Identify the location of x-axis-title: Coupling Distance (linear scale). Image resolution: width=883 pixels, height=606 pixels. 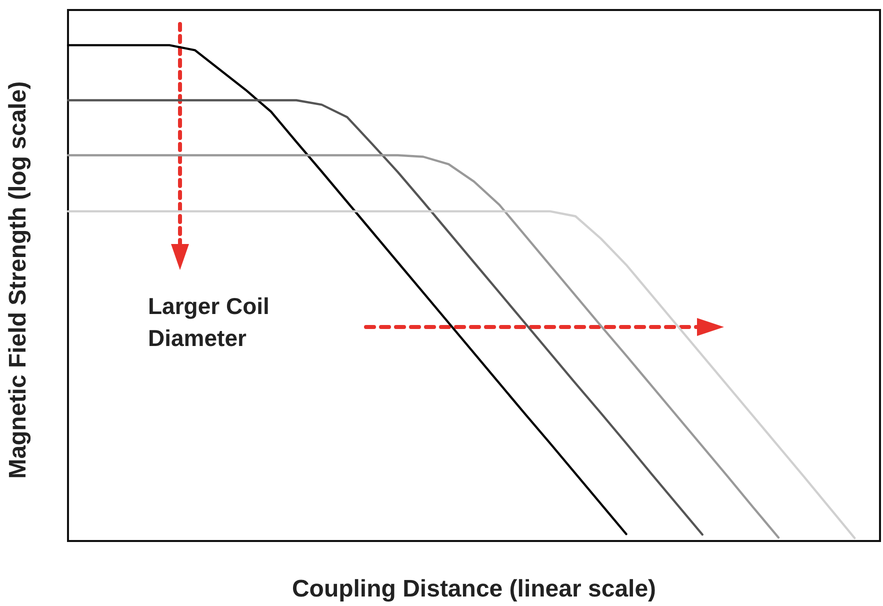
(474, 589).